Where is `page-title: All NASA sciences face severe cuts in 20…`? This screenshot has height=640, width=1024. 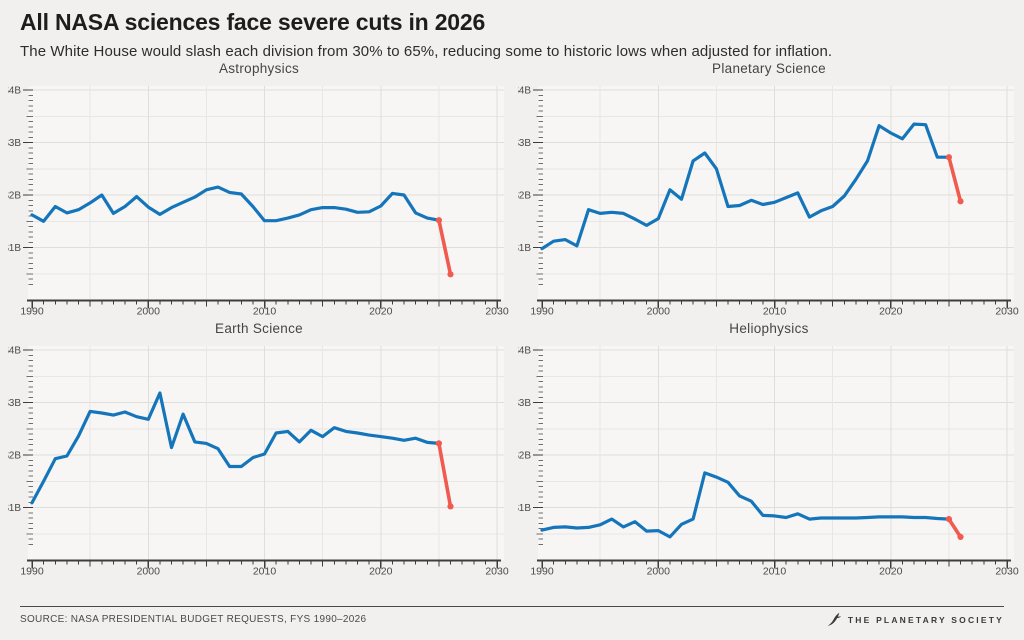 page-title: All NASA sciences face severe cuts in 20… is located at coordinates (253, 22).